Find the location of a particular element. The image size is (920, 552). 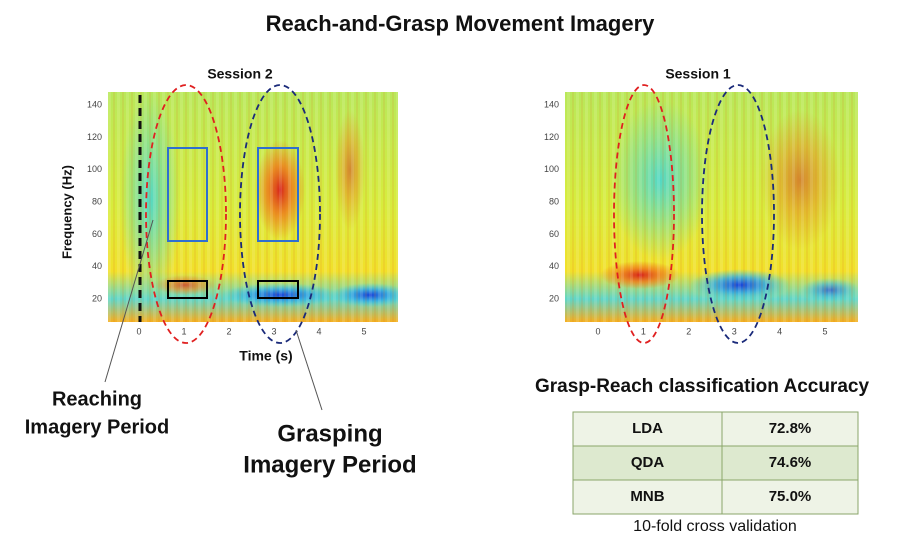

x-axis-label: Time (s) is located at coordinates (265, 356).